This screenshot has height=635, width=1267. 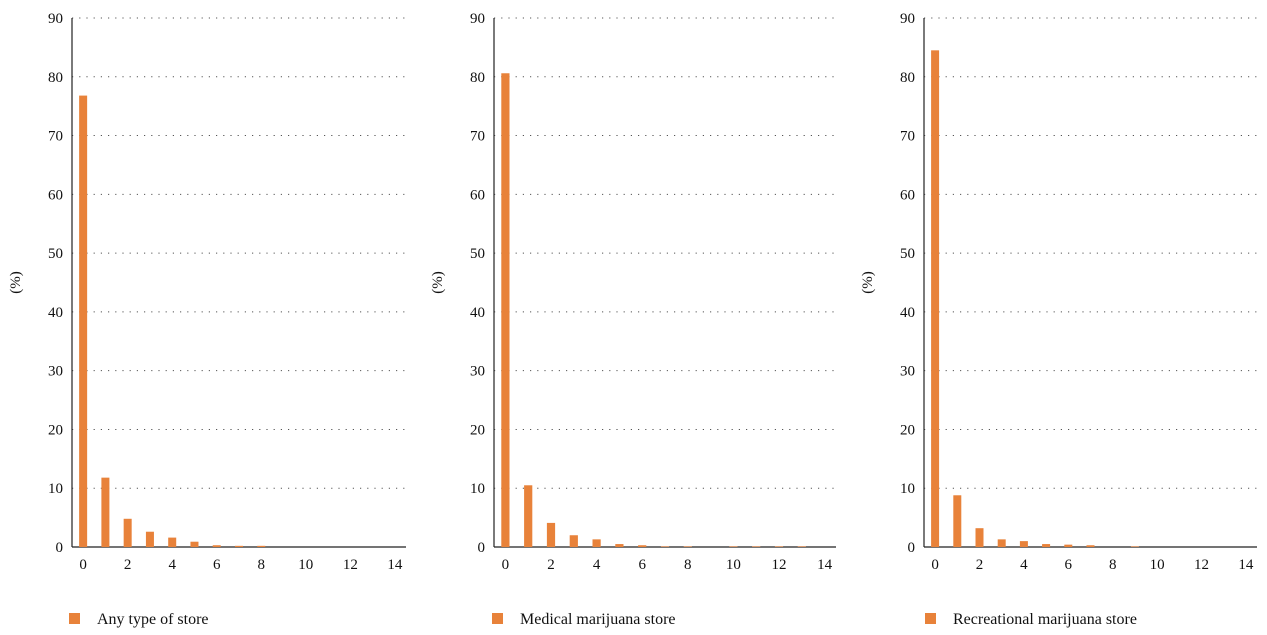 What do you see at coordinates (598, 619) in the screenshot?
I see `legend-label: Medical marijuana store` at bounding box center [598, 619].